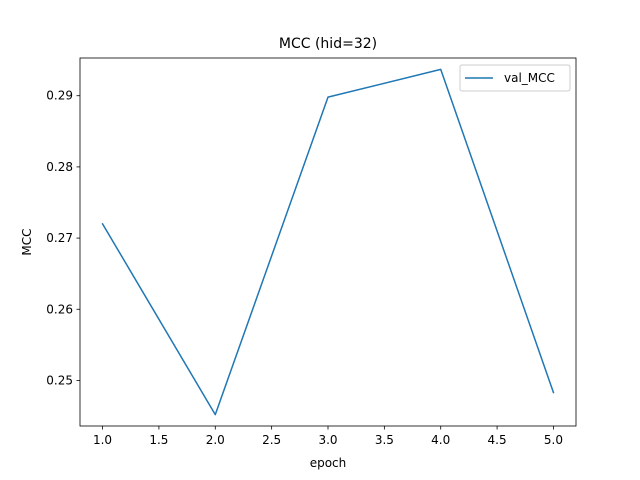  Describe the element at coordinates (59, 309) in the screenshot. I see `y-tick-label: 0.26` at that location.